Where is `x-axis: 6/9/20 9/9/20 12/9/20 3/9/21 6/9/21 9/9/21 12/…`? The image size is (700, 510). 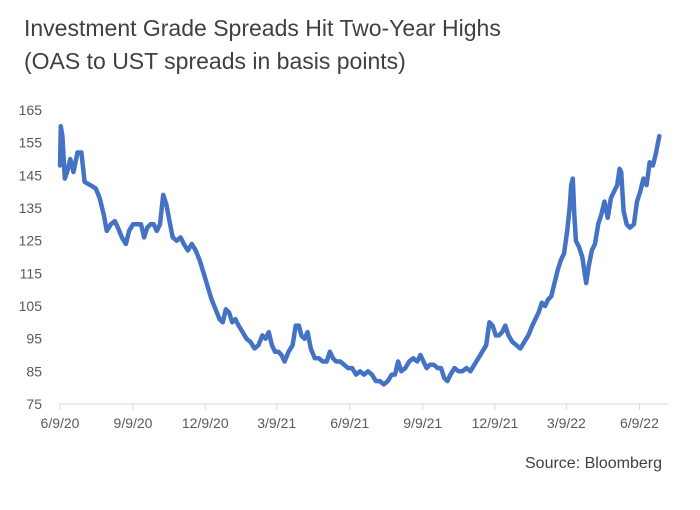
x-axis: 6/9/20 9/9/20 12/9/20 3/9/21 6/9/21 9/9/21 12/… is located at coordinates (354, 417).